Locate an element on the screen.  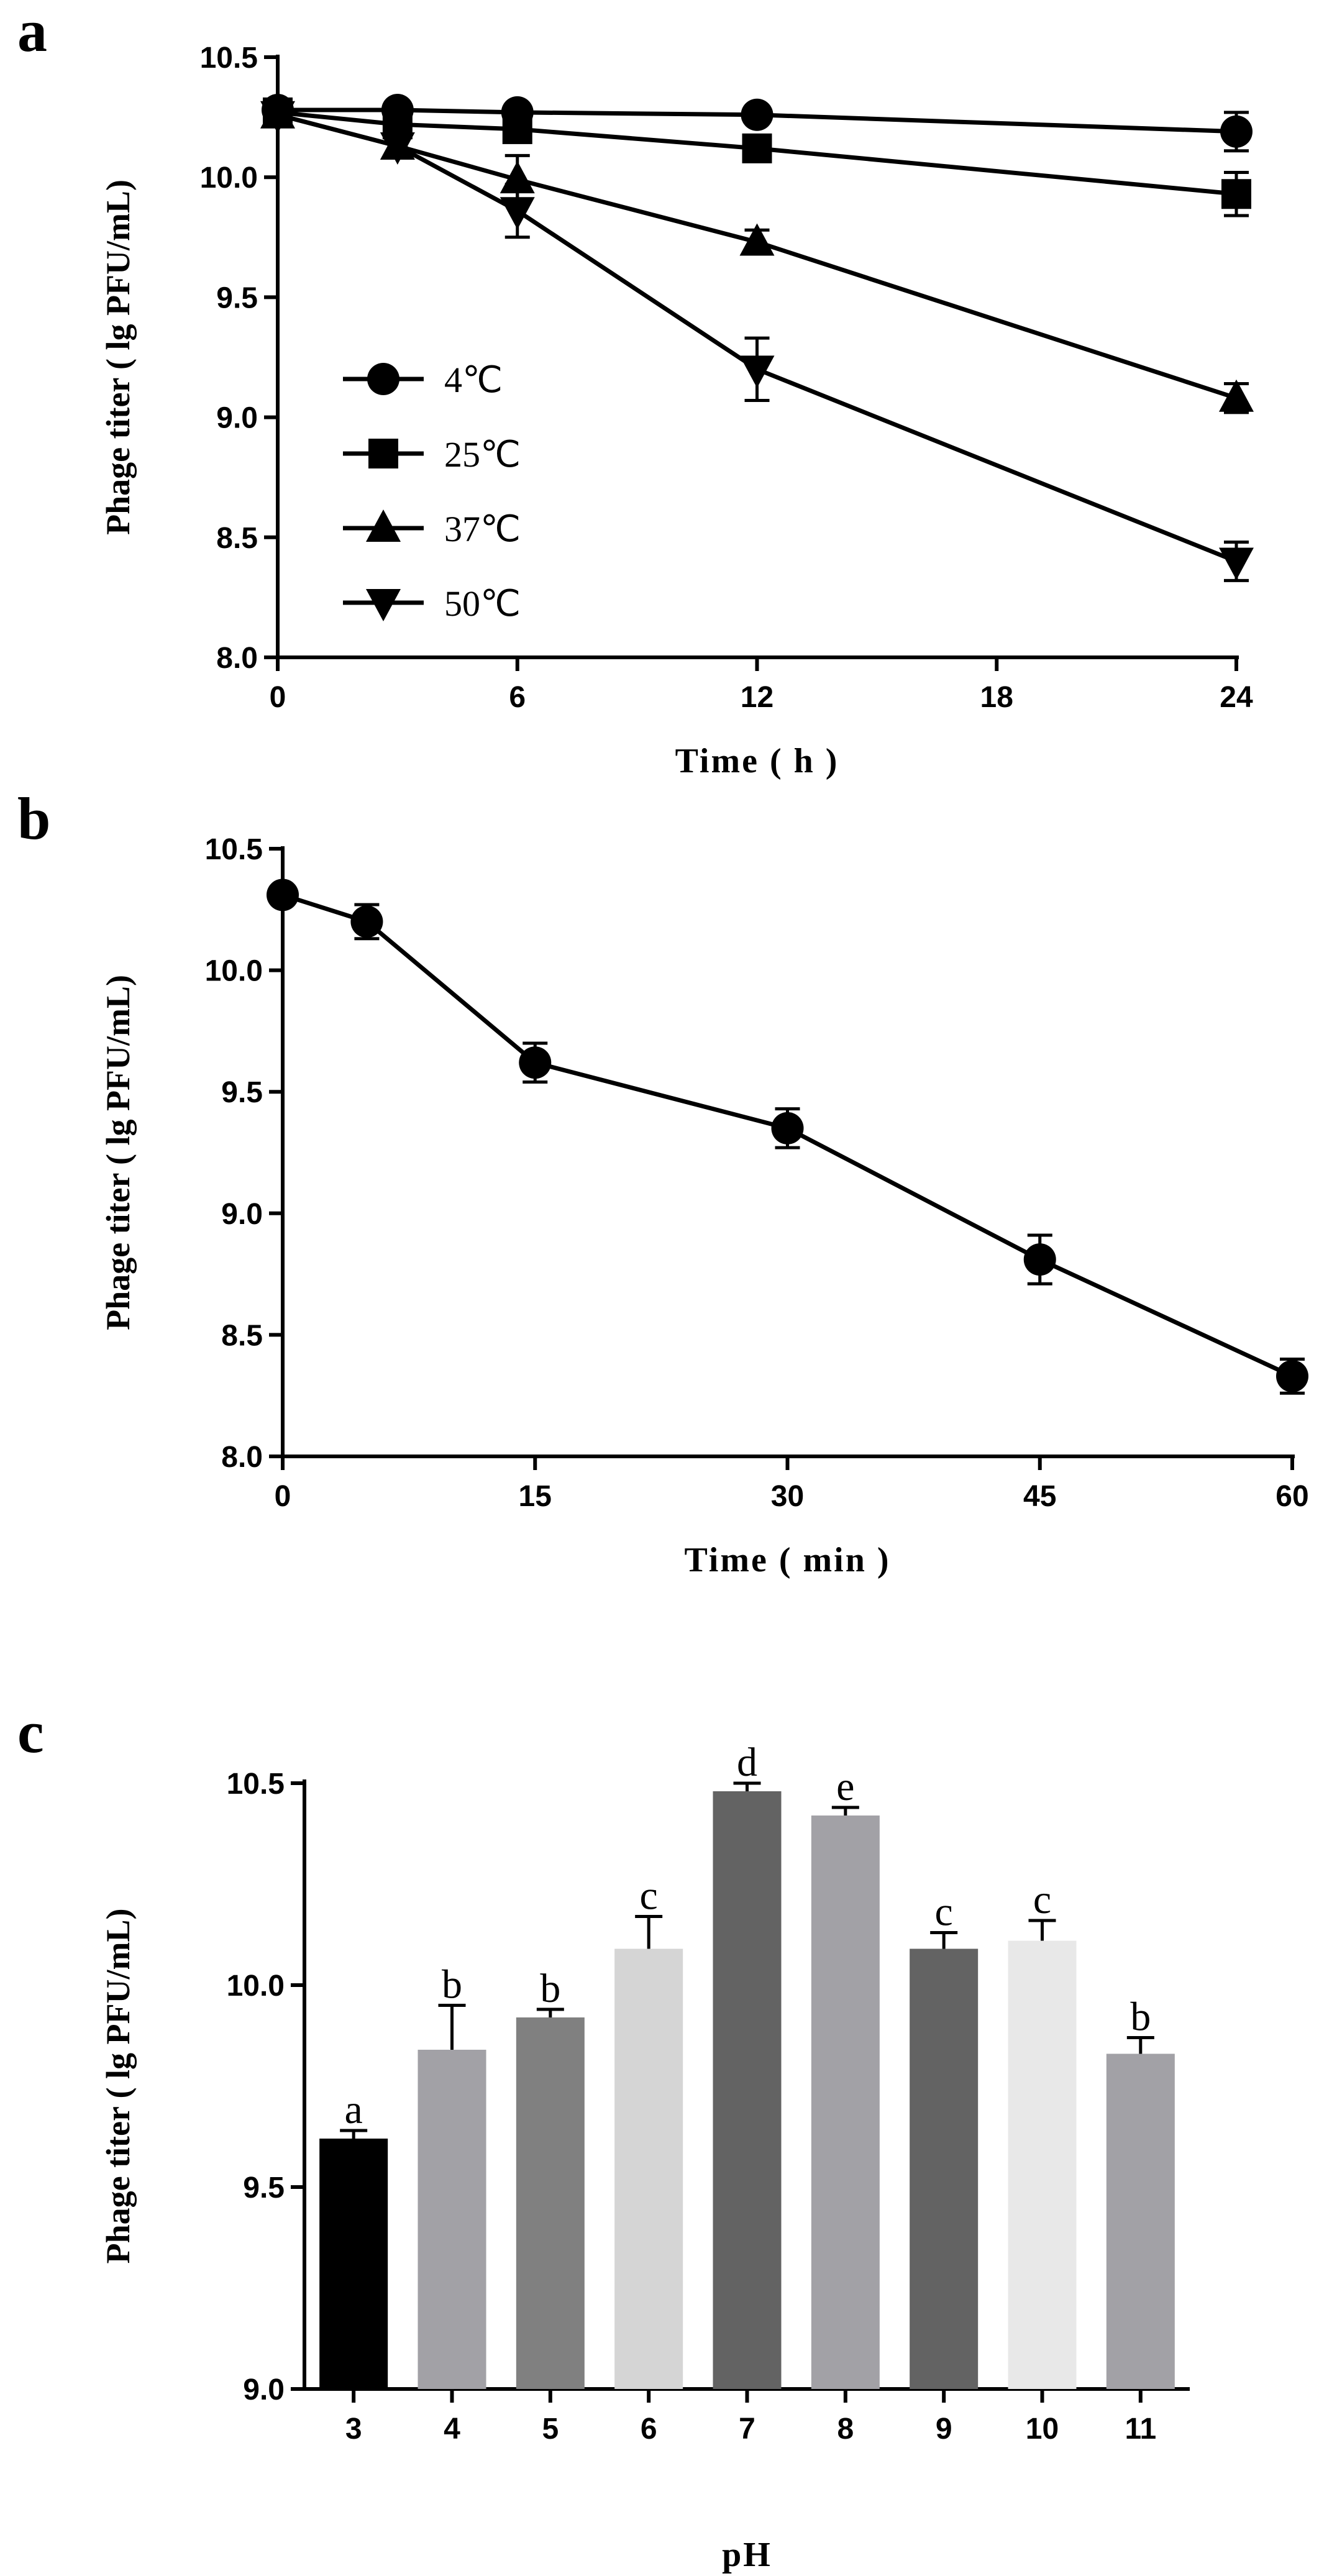
panel-label: c is located at coordinates (30, 1732).